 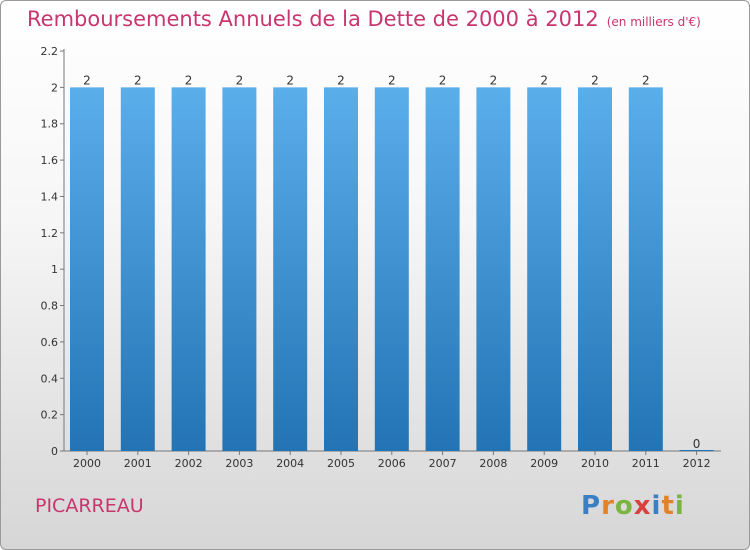 I want to click on y-tick-label: 0.6, so click(x=50, y=342).